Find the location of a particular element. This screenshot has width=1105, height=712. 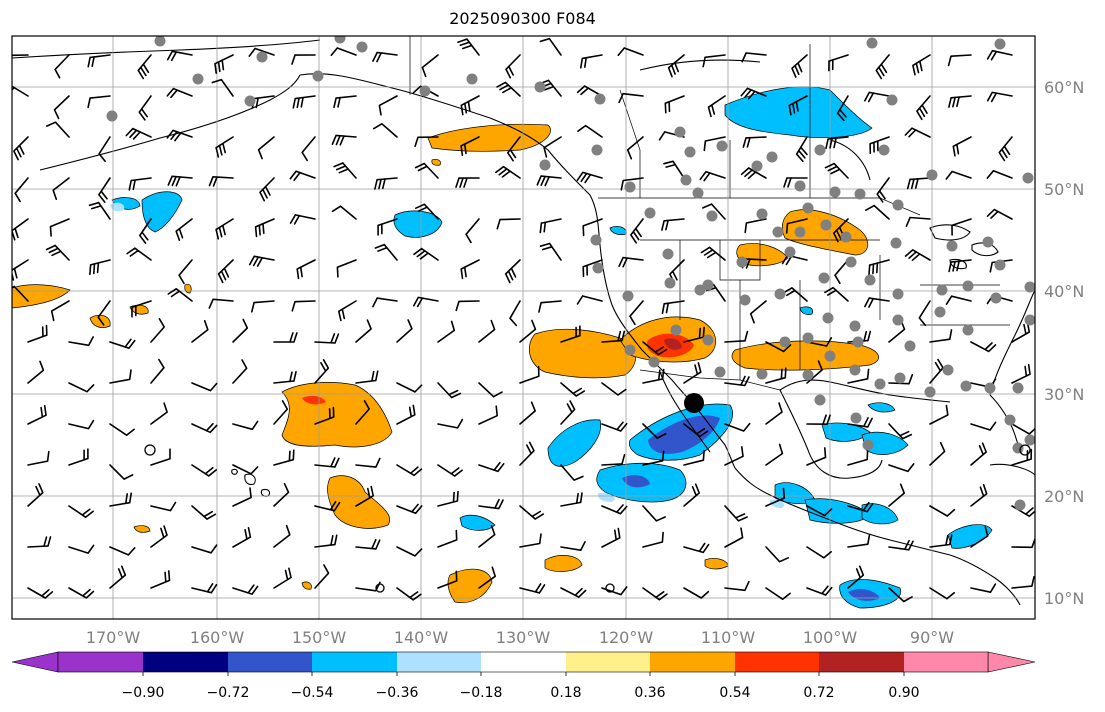

colorbar-tick-label: −0.90 is located at coordinates (143, 693).